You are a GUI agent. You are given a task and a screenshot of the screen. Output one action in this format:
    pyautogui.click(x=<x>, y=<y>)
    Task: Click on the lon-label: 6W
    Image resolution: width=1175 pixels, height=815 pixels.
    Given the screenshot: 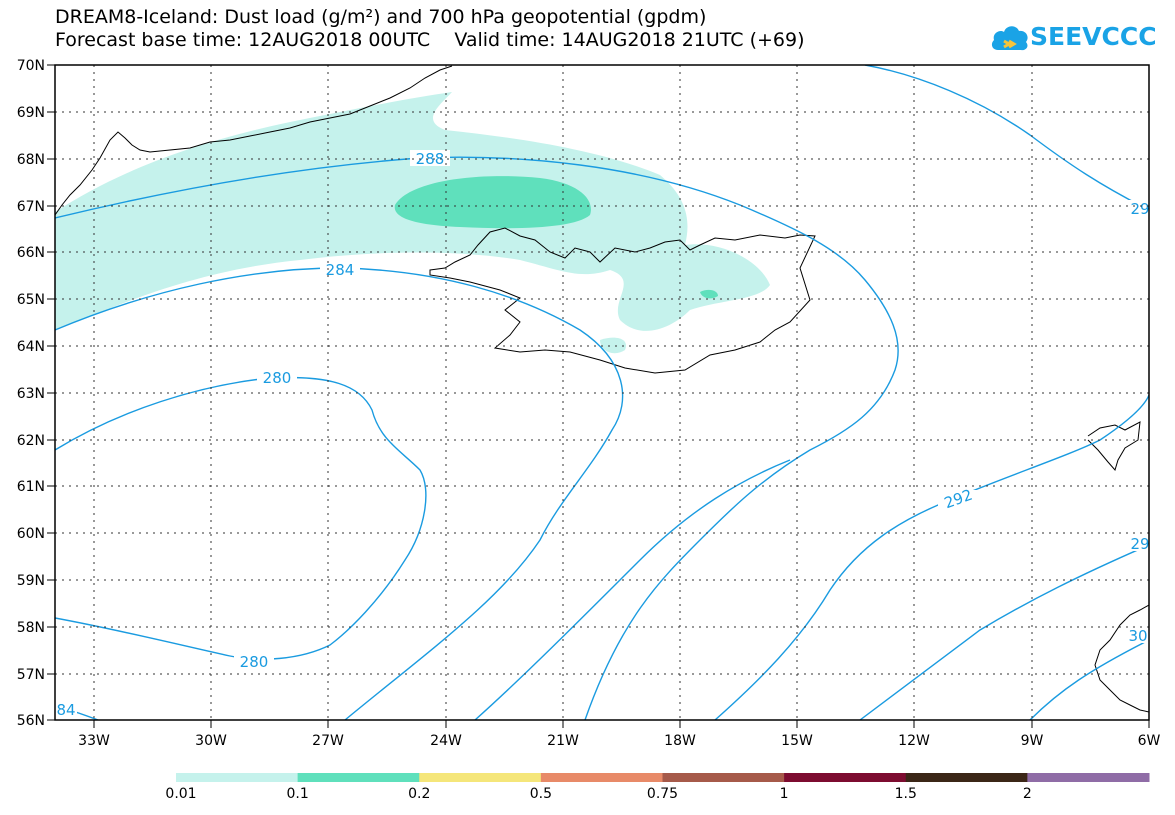 What is the action you would take?
    pyautogui.click(x=1149, y=741)
    